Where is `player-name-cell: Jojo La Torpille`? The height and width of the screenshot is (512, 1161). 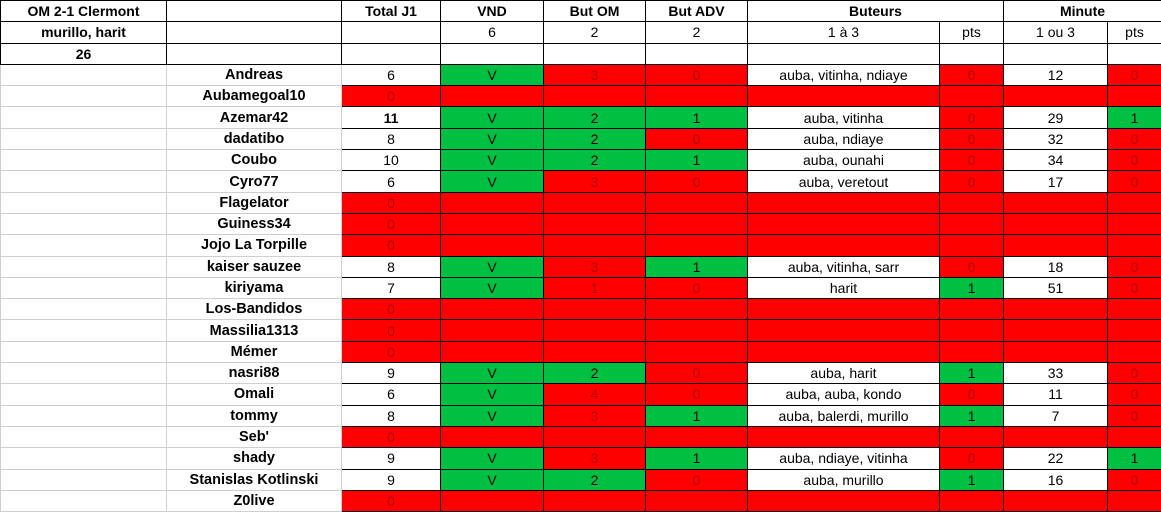
player-name-cell: Jojo La Torpille is located at coordinates (254, 245).